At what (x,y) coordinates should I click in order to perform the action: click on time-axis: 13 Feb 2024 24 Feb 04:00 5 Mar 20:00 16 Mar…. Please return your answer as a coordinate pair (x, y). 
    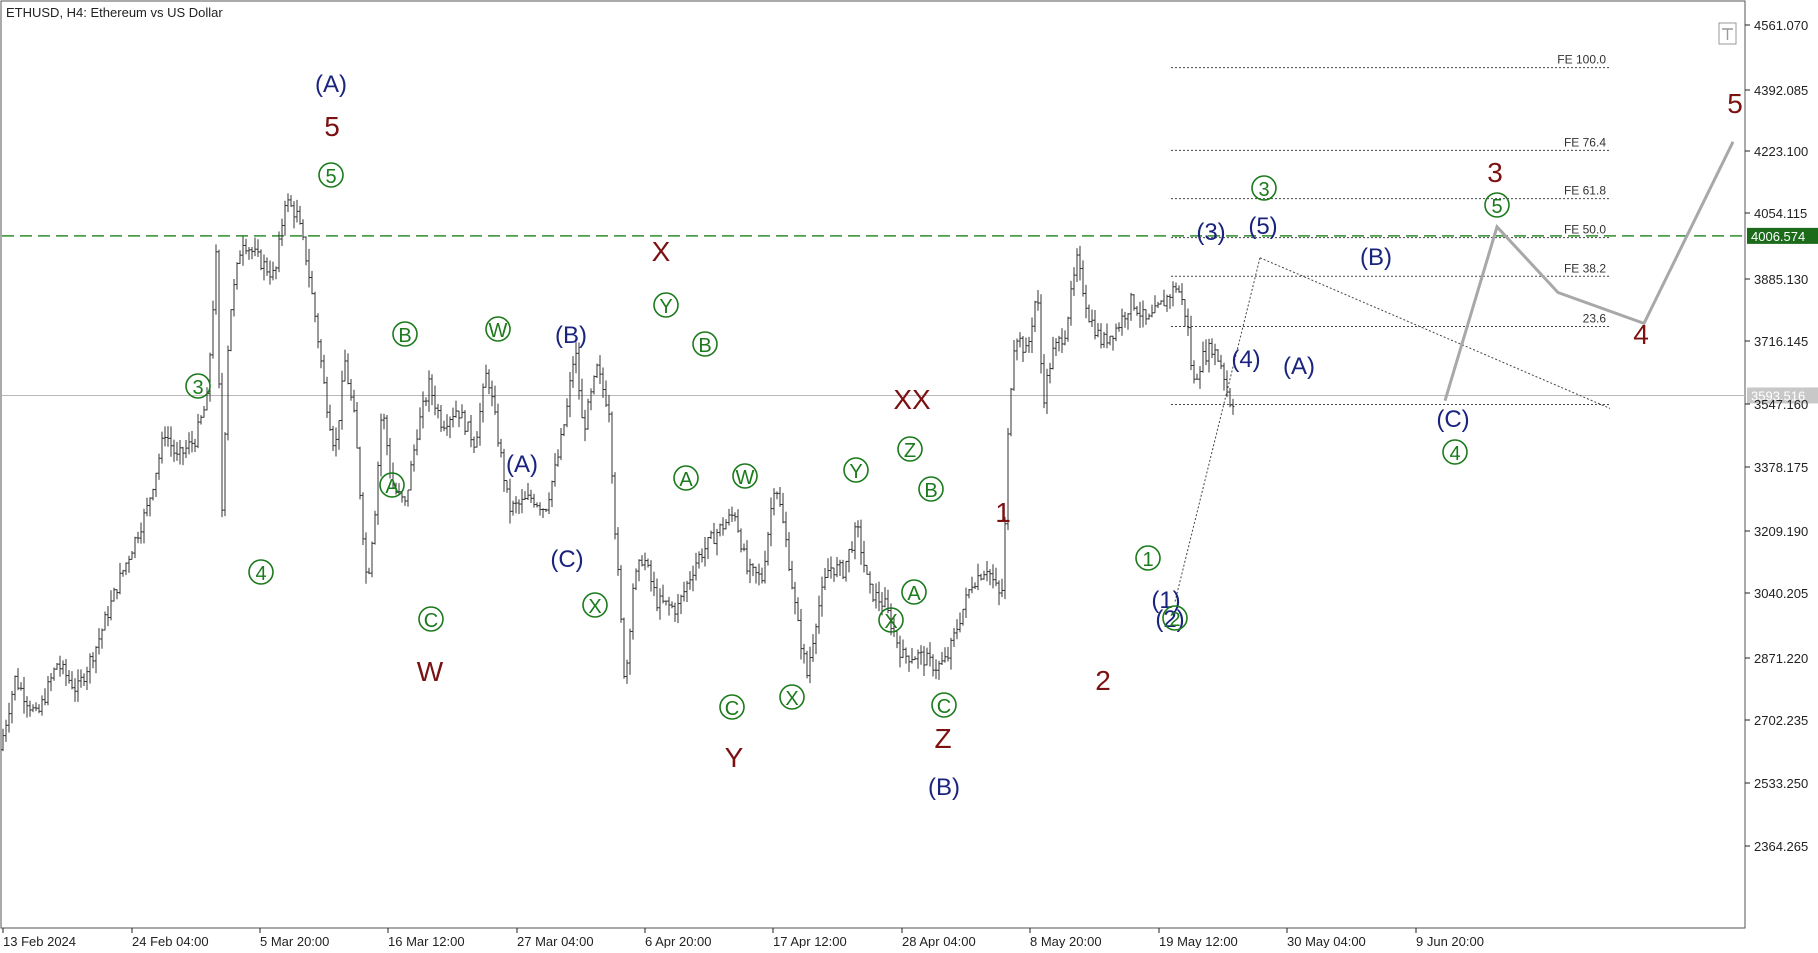
    Looking at the image, I should click on (743, 938).